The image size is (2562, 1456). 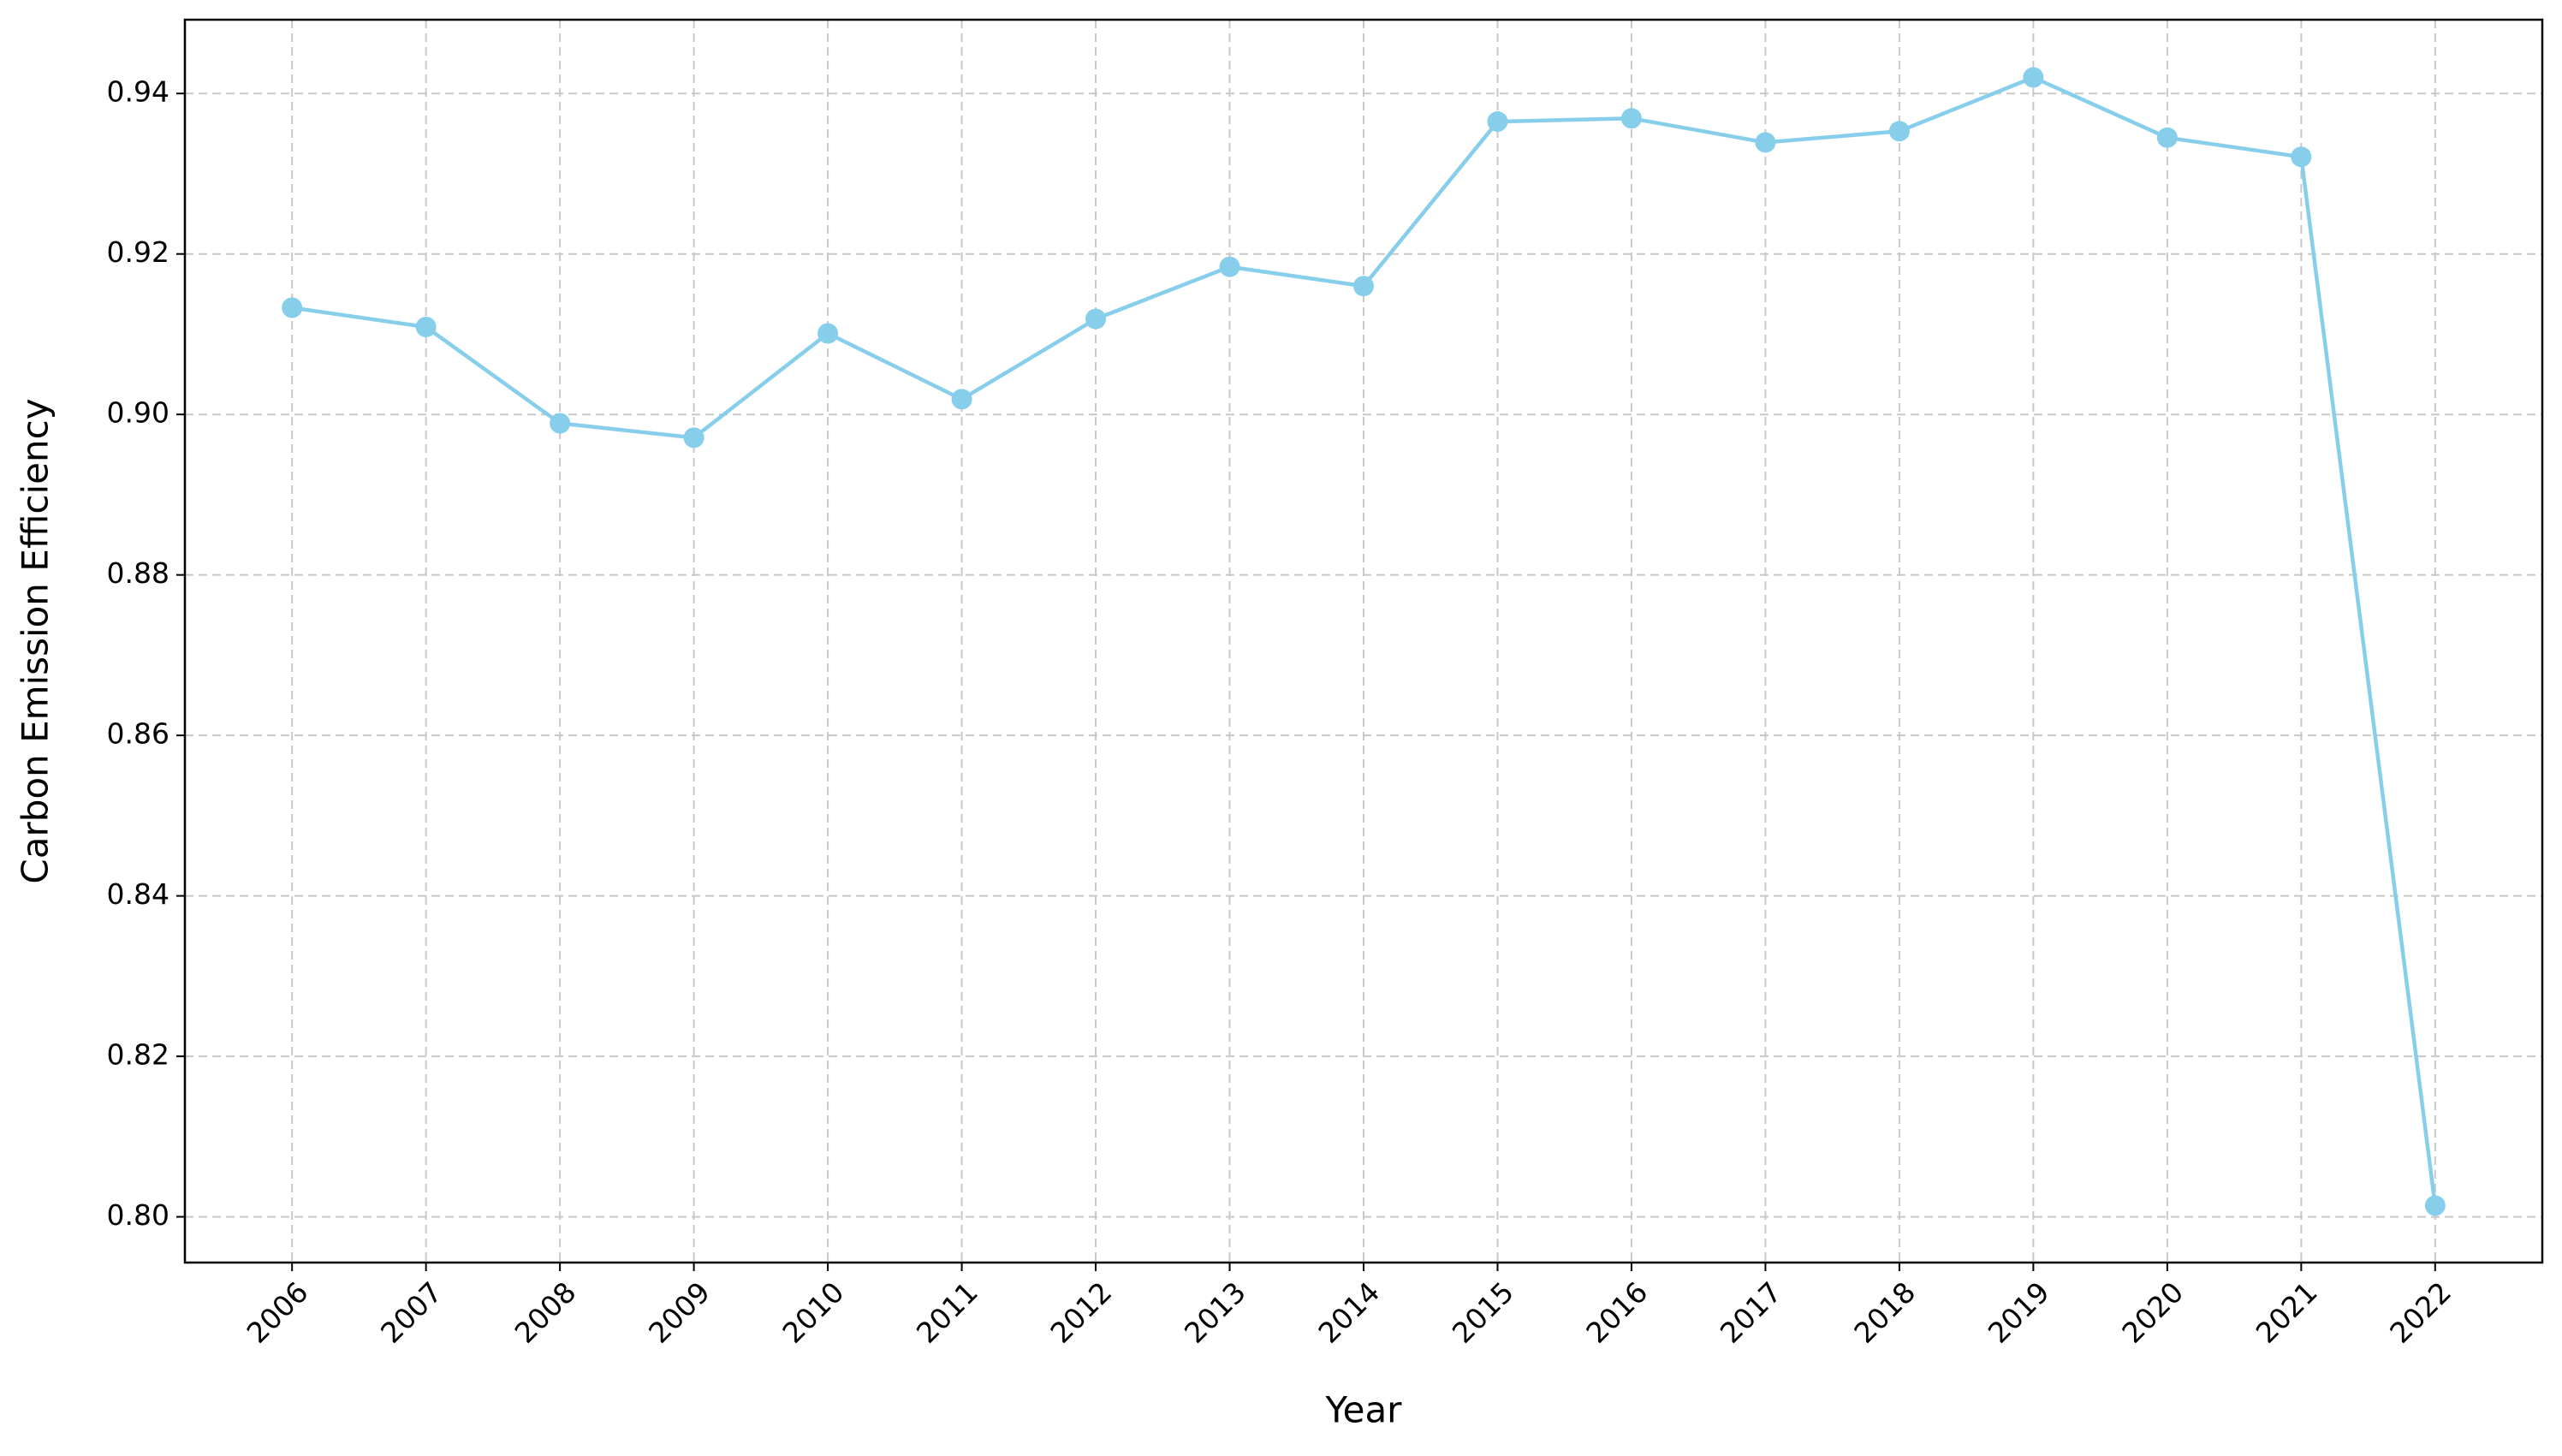 I want to click on x-tick-label: 2014, so click(x=1348, y=1312).